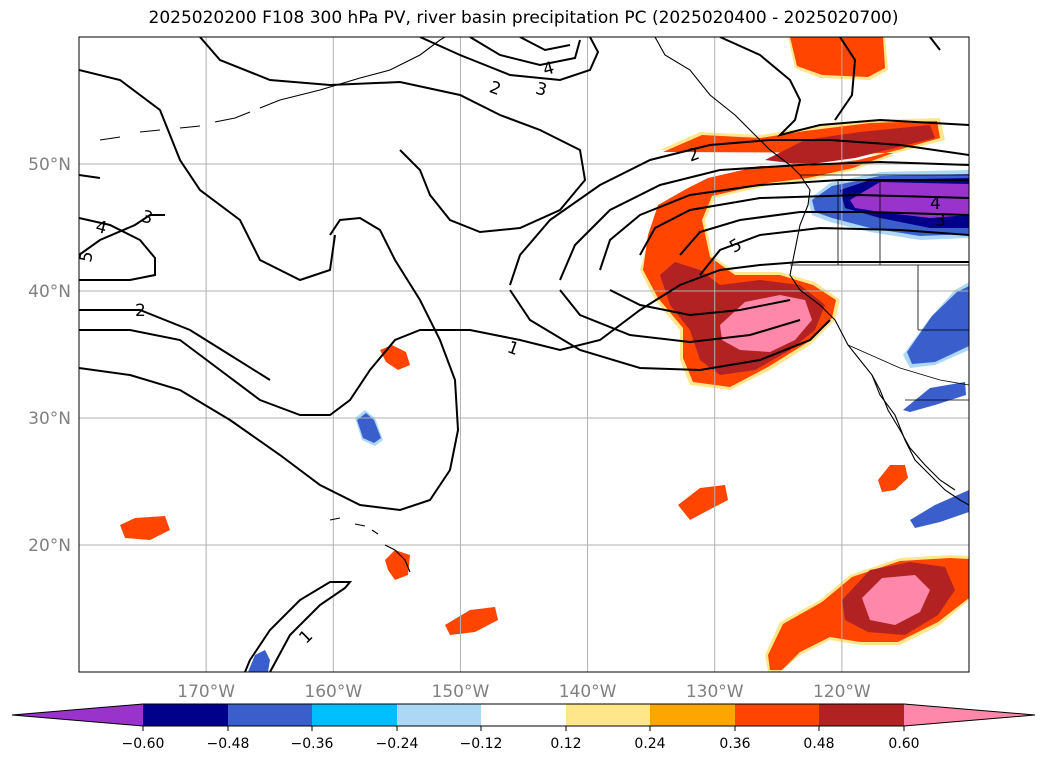 The height and width of the screenshot is (765, 1047). What do you see at coordinates (312, 744) in the screenshot?
I see `colorbar-tick-label: −0.36` at bounding box center [312, 744].